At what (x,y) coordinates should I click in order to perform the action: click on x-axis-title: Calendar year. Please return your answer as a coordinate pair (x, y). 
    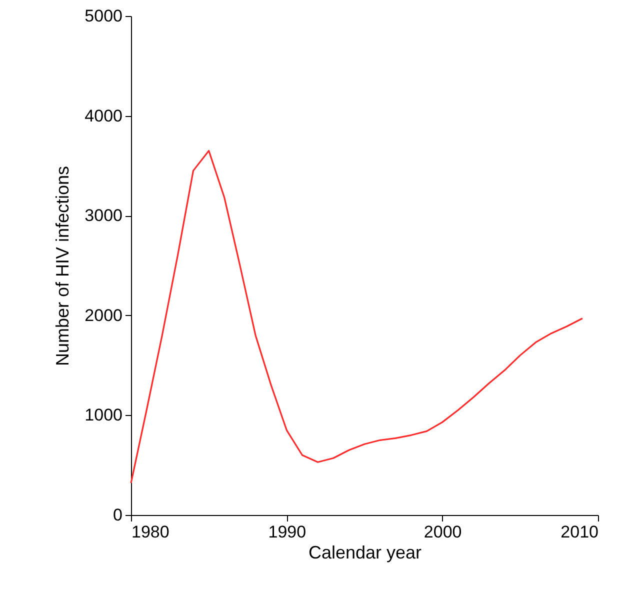
    Looking at the image, I should click on (365, 552).